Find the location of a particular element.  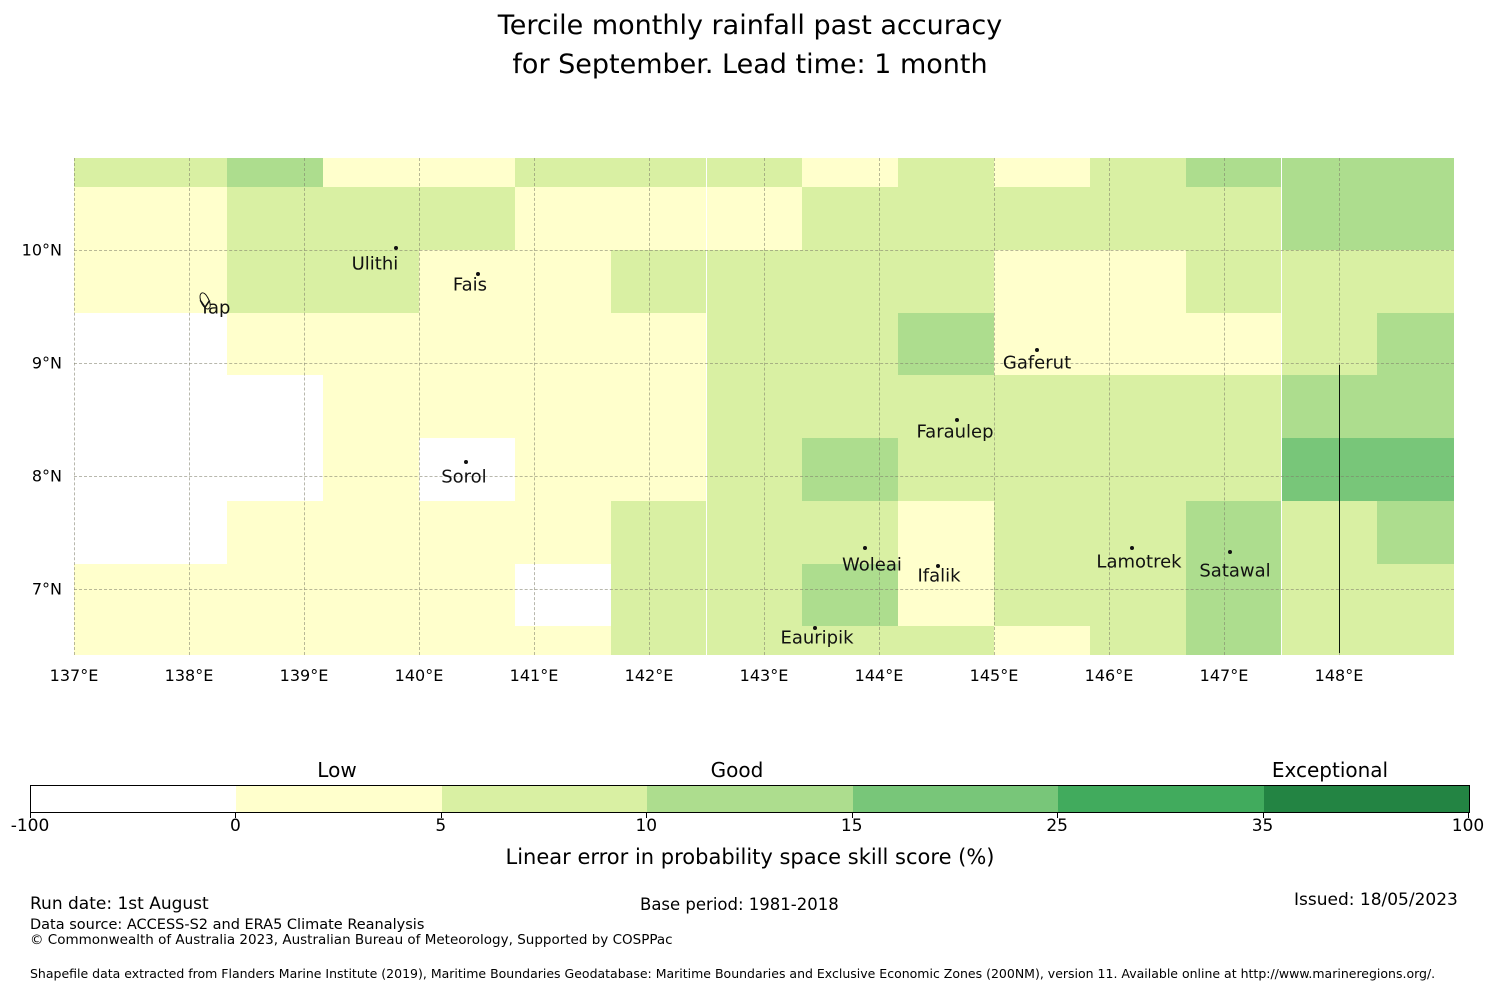

island-label: Faraulep is located at coordinates (955, 432).